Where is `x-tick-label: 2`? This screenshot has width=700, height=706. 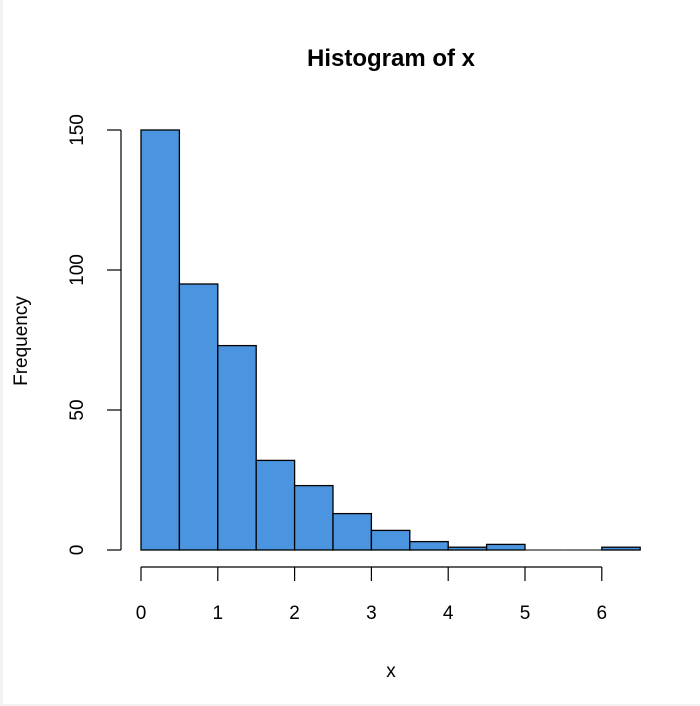 x-tick-label: 2 is located at coordinates (294, 613).